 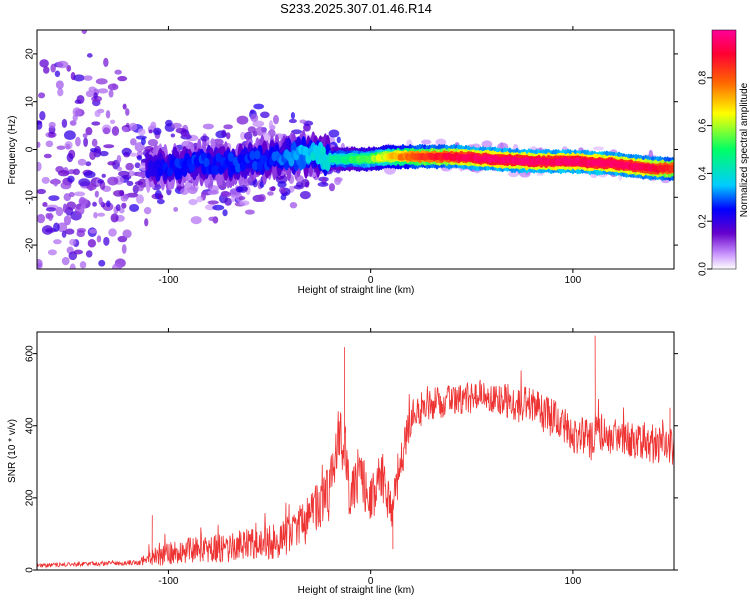 I want to click on snr-x-axis-label: Height of straight line (km), so click(x=356, y=590).